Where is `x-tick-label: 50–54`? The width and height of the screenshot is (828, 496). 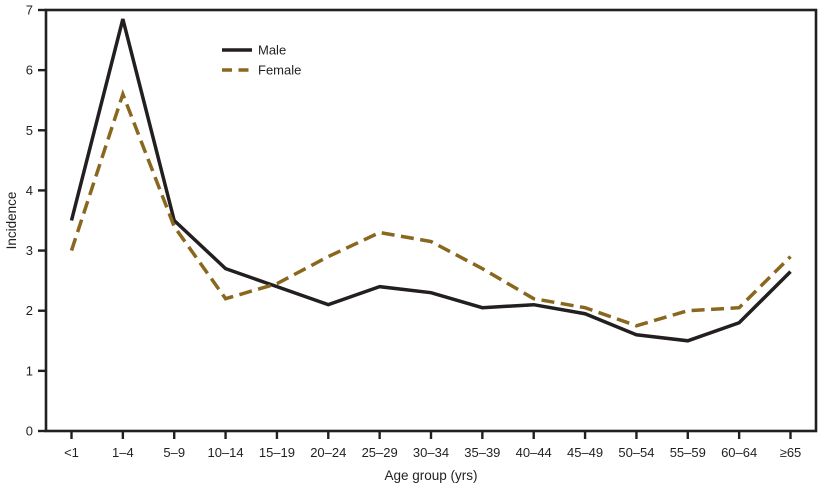
x-tick-label: 50–54 is located at coordinates (636, 452).